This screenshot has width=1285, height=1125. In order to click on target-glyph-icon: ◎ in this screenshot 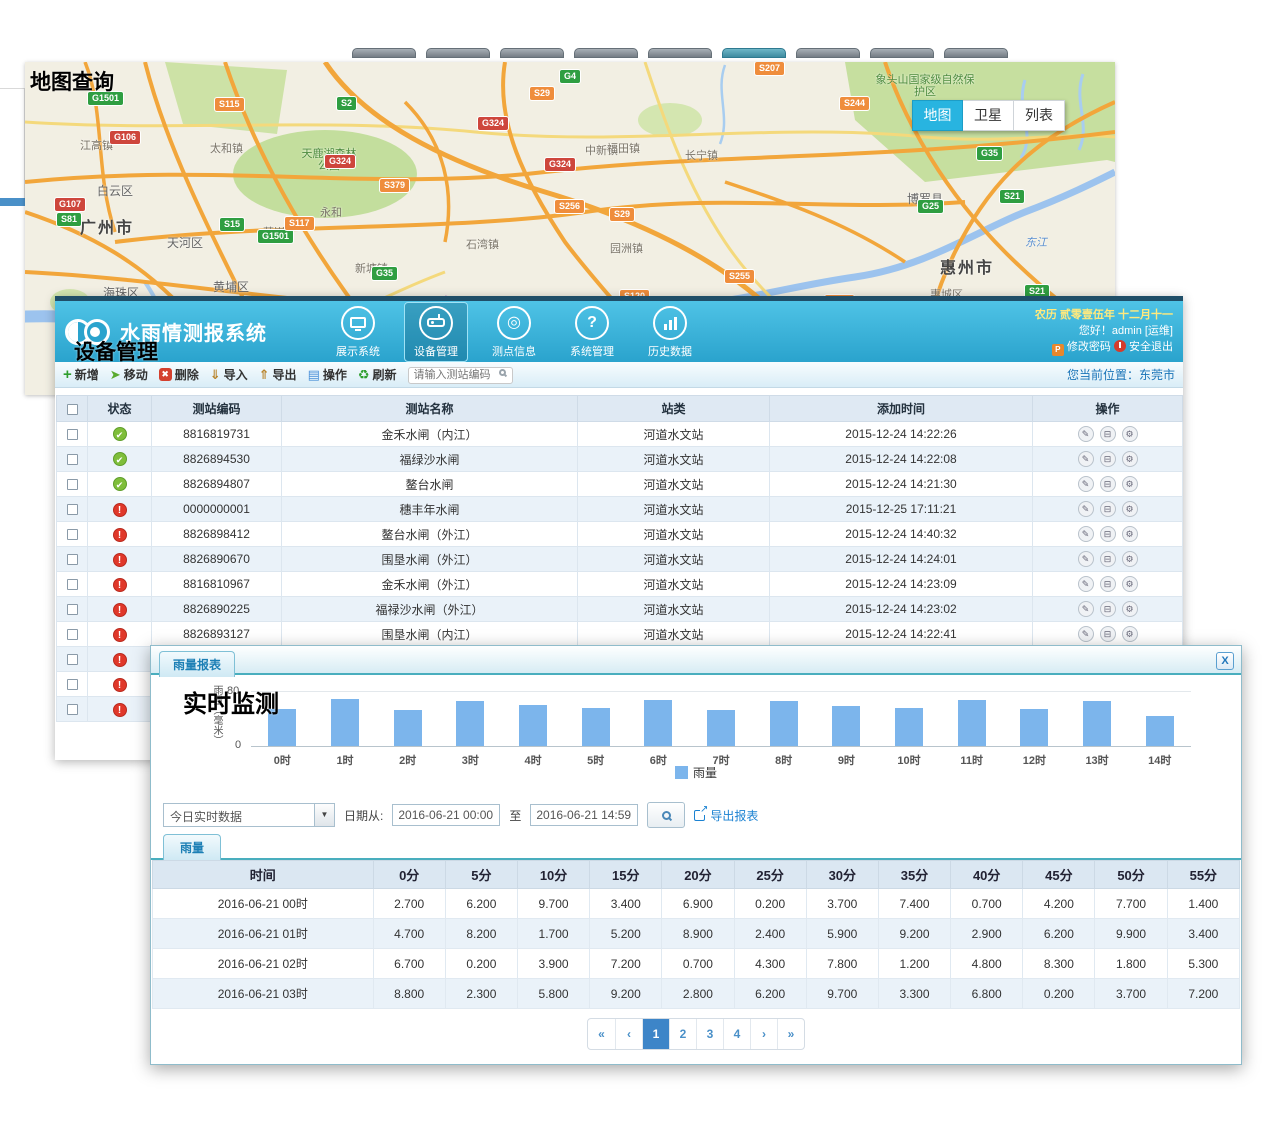, I will do `click(514, 322)`.